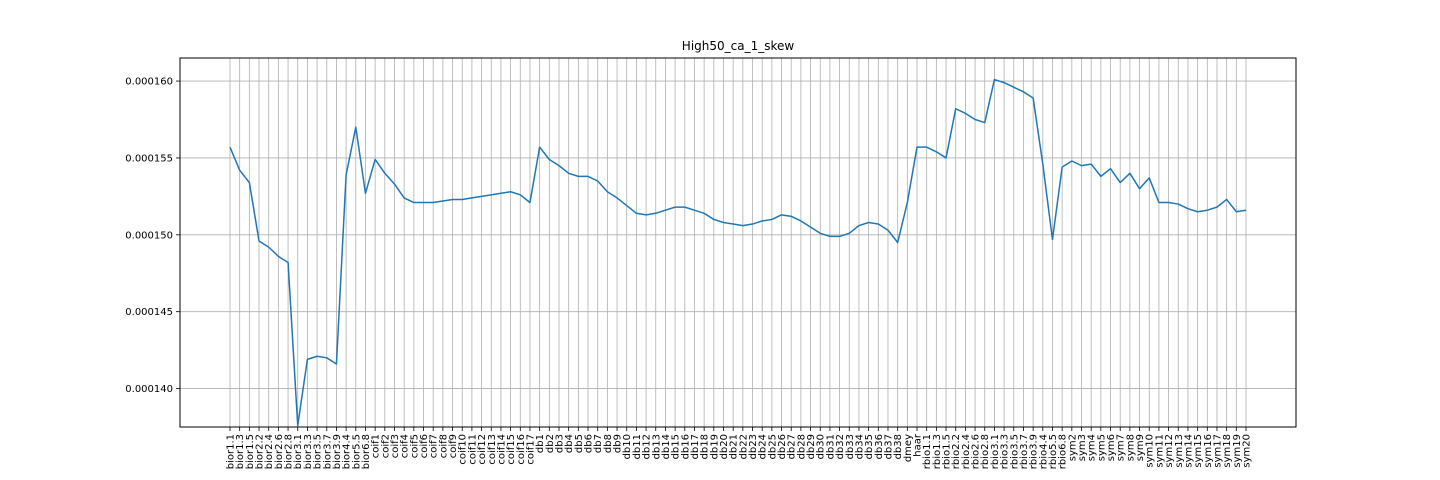 This screenshot has width=1440, height=480. Describe the element at coordinates (637, 446) in the screenshot. I see `x-tick-label: db11` at that location.